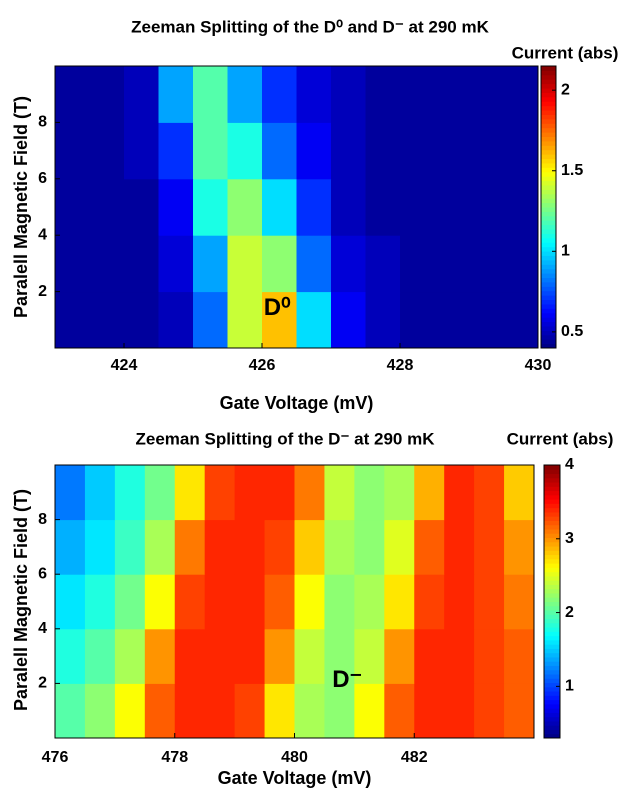  Describe the element at coordinates (42, 628) in the screenshot. I see `y-tick-label: 4` at that location.